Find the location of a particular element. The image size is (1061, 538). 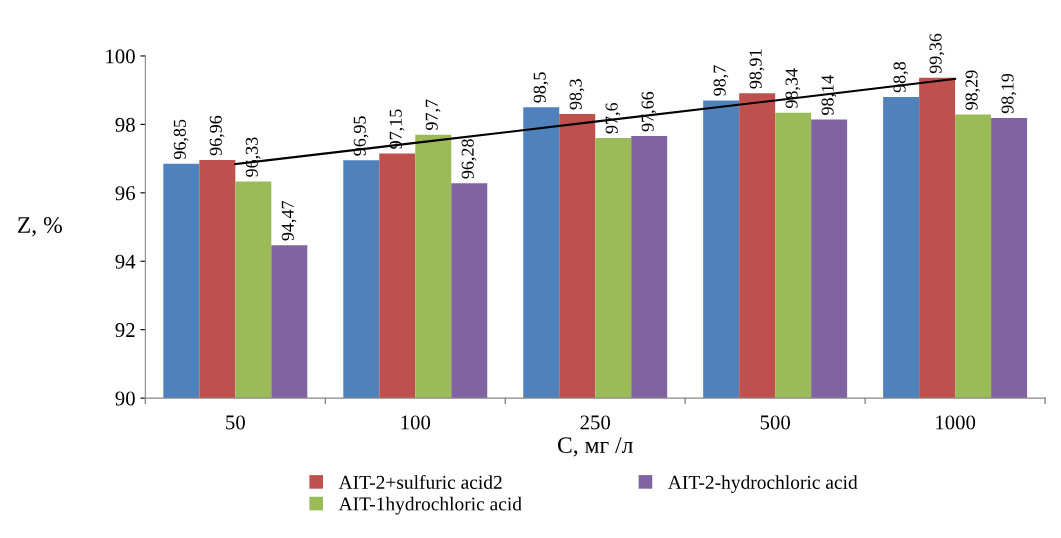

data-label: 98,7 is located at coordinates (721, 80).